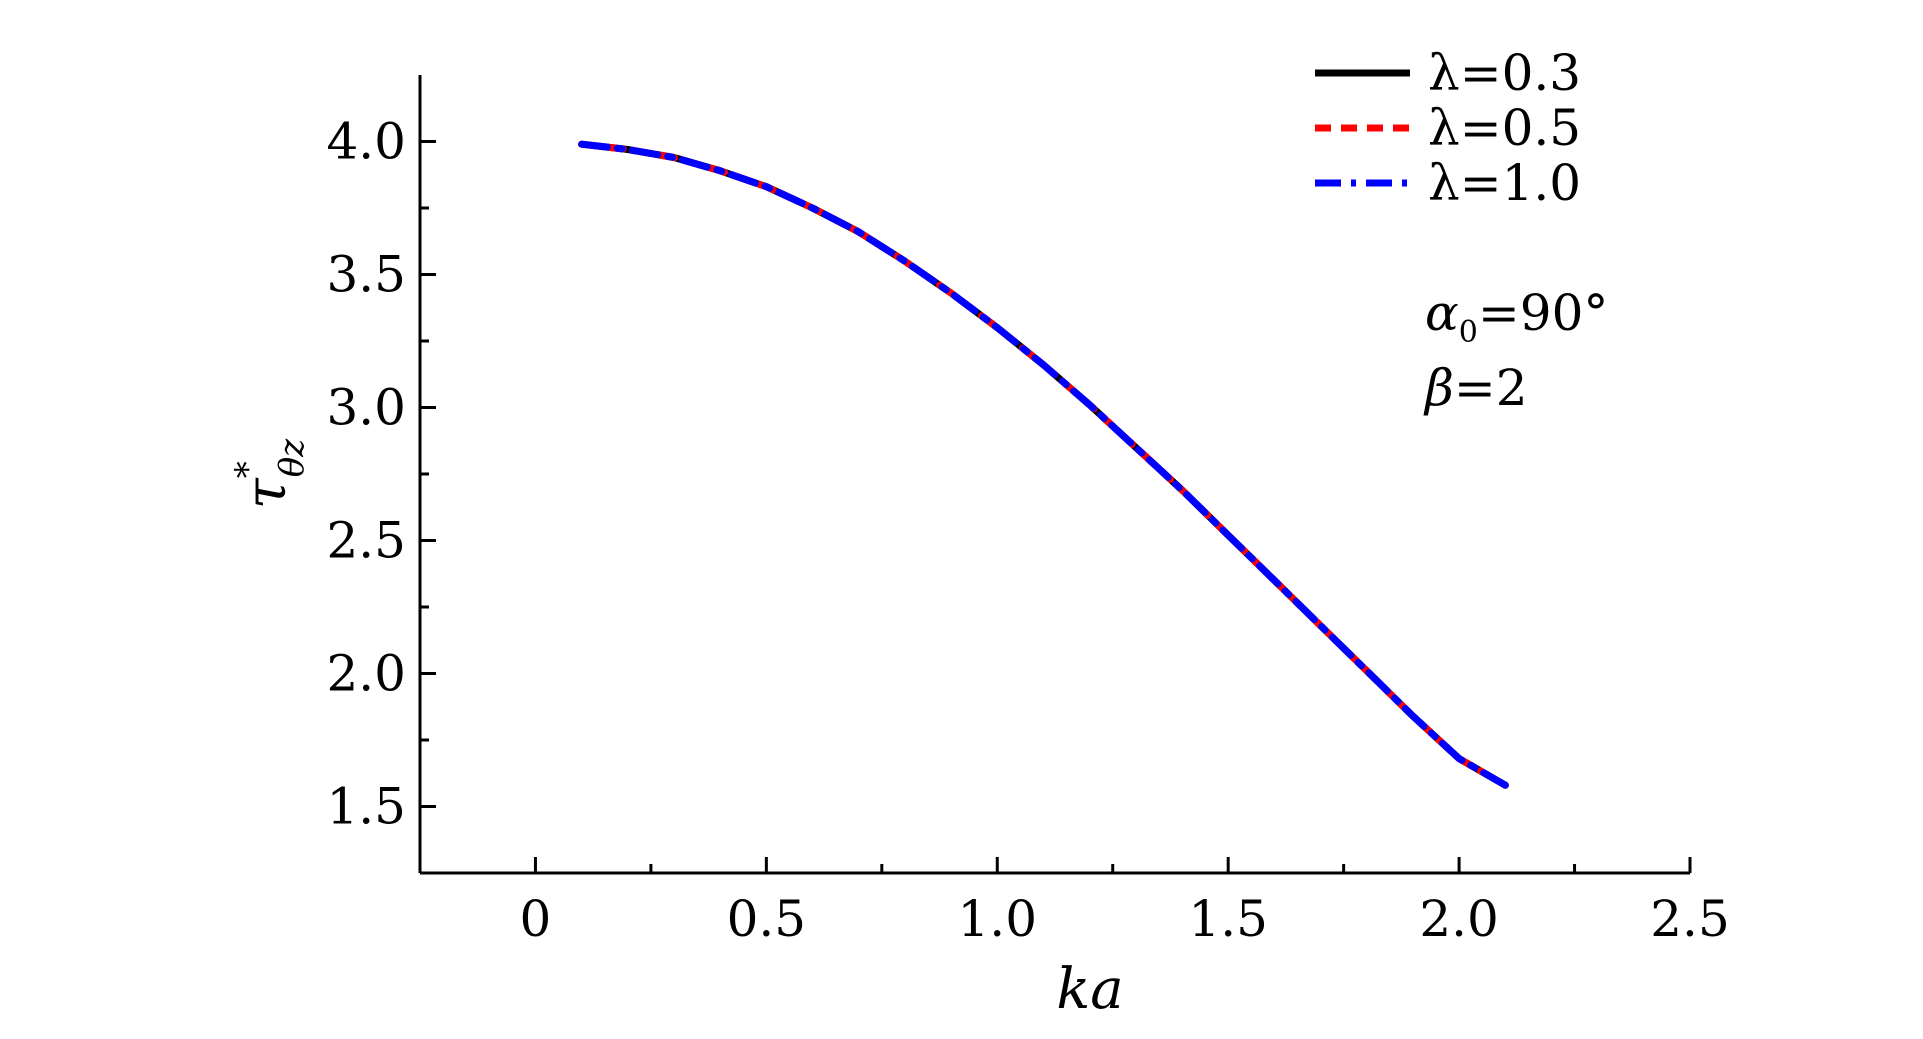 This screenshot has height=1039, width=1923. What do you see at coordinates (1690, 919) in the screenshot?
I see `x-tick-label: 2.5` at bounding box center [1690, 919].